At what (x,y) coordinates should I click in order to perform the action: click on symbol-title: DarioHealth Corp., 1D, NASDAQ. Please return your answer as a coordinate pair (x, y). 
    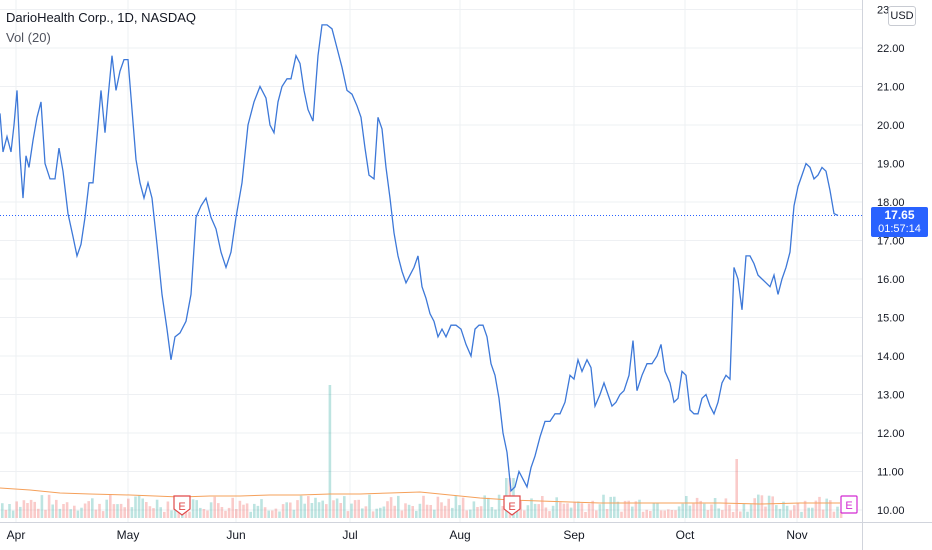
    Looking at the image, I should click on (101, 17).